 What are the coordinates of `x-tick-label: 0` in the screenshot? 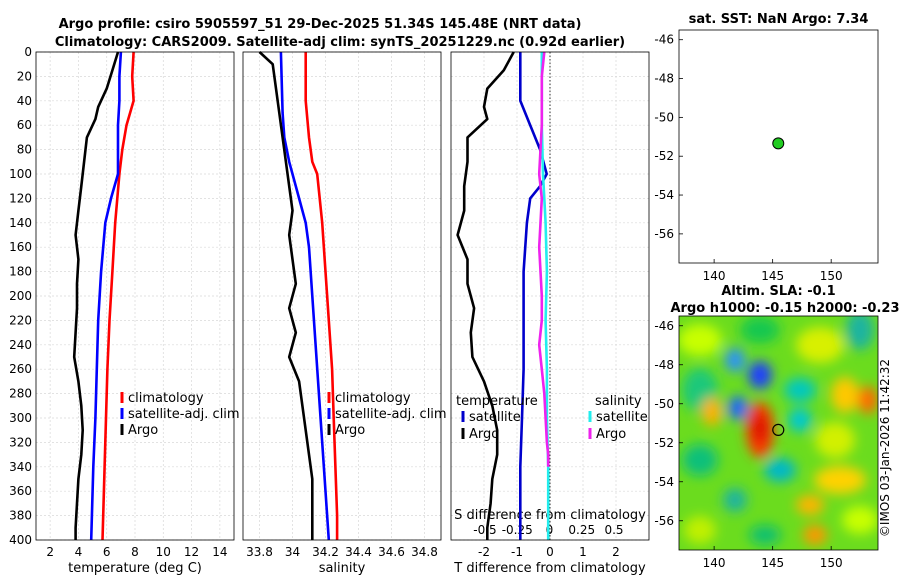 It's located at (550, 552).